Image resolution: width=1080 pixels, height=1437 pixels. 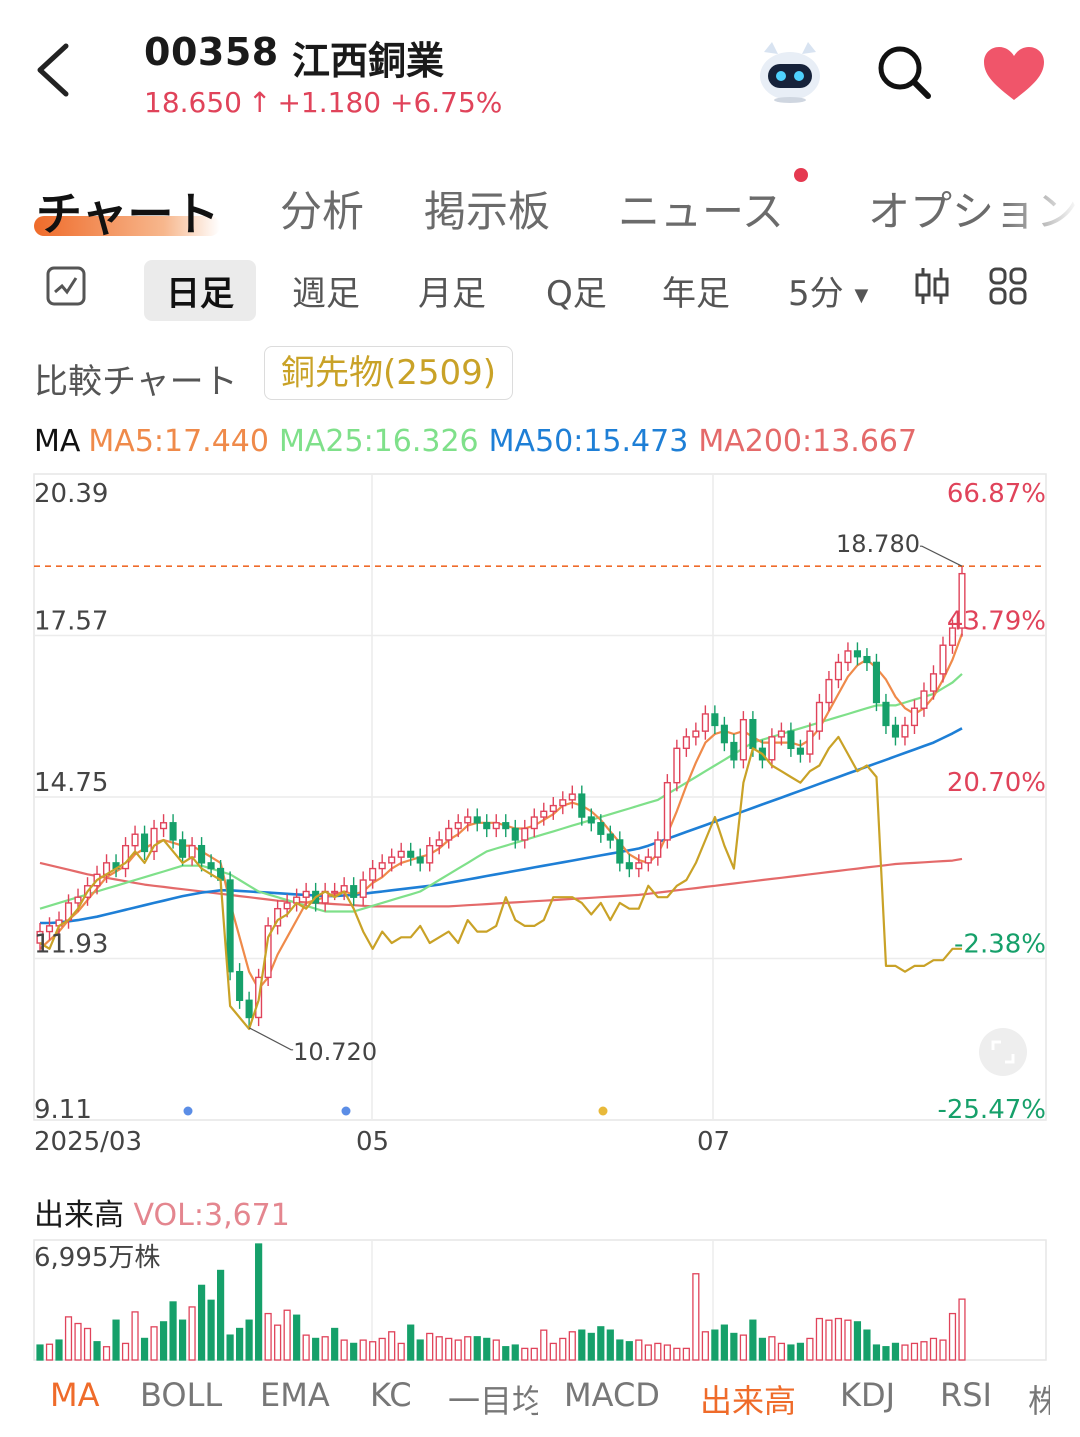 I want to click on search-icon, so click(x=904, y=72).